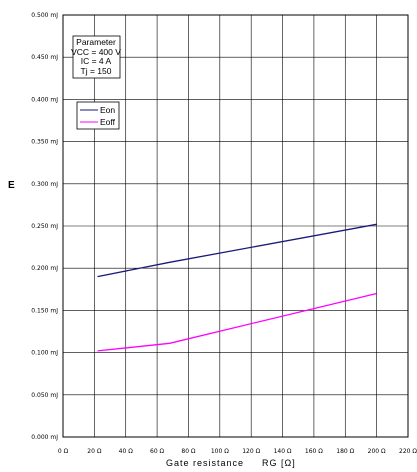 The height and width of the screenshot is (472, 417). I want to click on x-tick-label: 100 Ω, so click(220, 451).